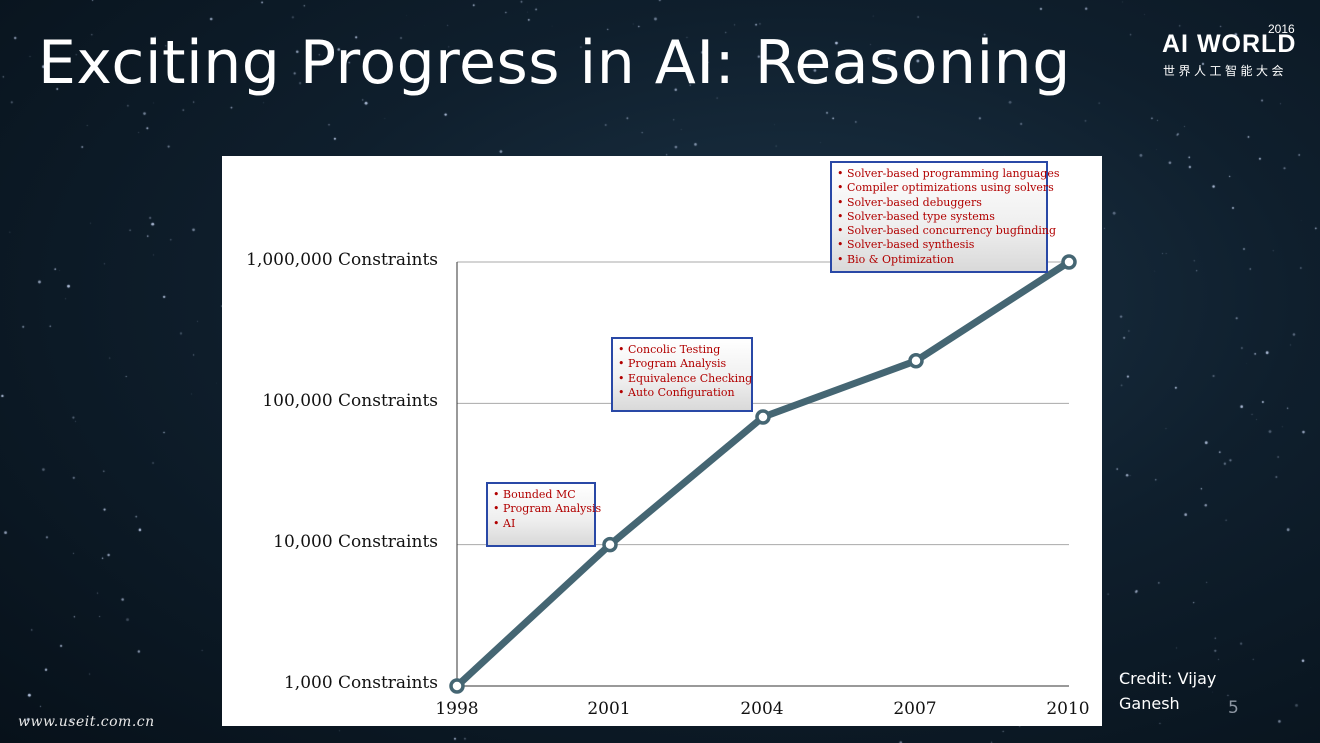 The height and width of the screenshot is (743, 1320). What do you see at coordinates (1068, 709) in the screenshot?
I see `x-tick-label: 2010` at bounding box center [1068, 709].